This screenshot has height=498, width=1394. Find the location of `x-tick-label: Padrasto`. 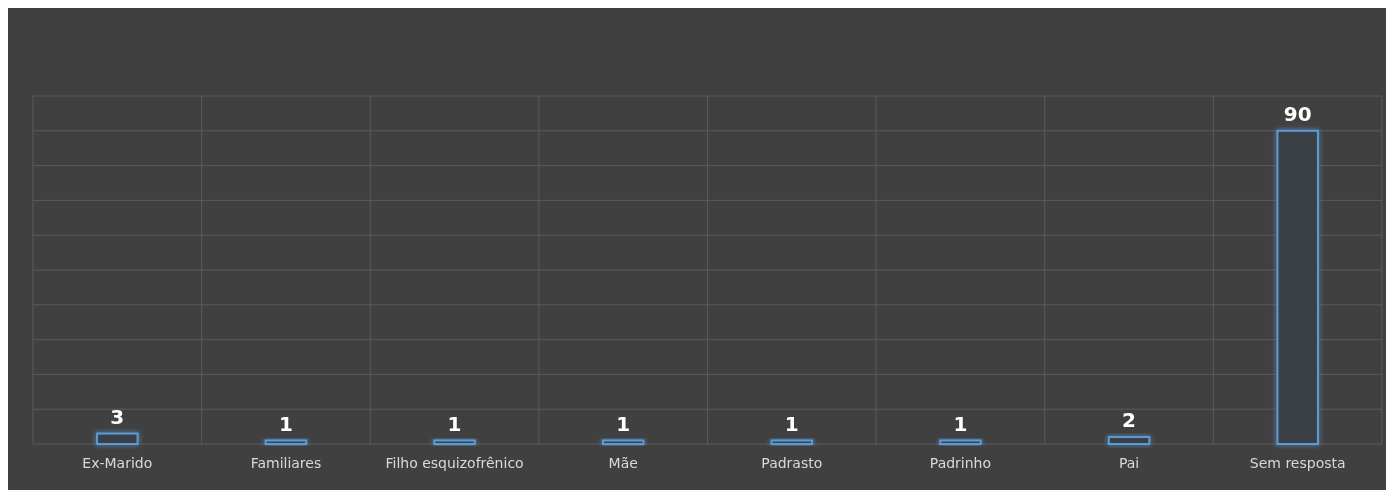

x-tick-label: Padrasto is located at coordinates (792, 463).